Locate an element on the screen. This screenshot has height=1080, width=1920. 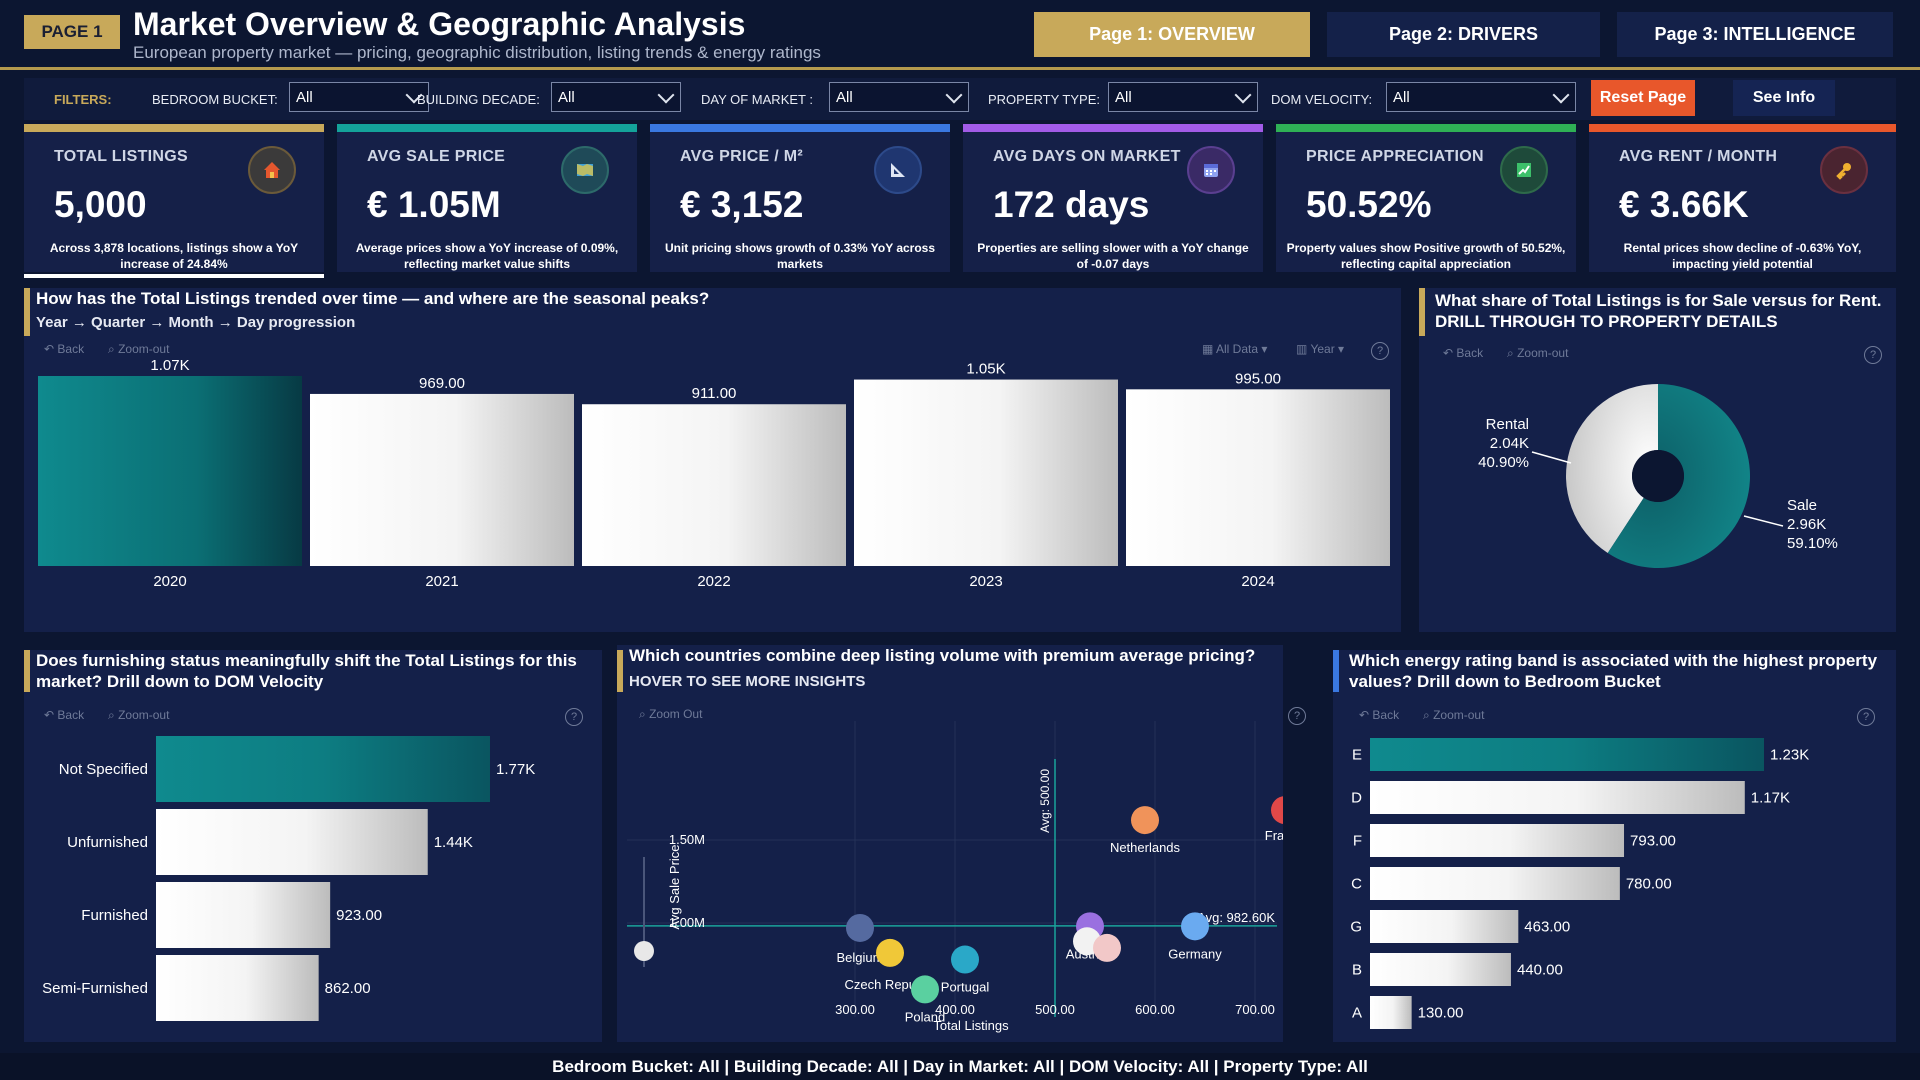
pie-leader-line is located at coordinates (1551, 457).